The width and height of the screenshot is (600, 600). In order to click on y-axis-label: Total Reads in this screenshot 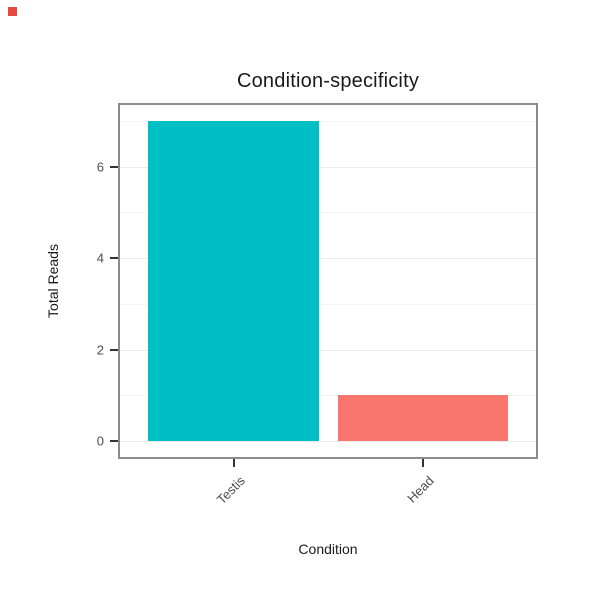, I will do `click(53, 281)`.